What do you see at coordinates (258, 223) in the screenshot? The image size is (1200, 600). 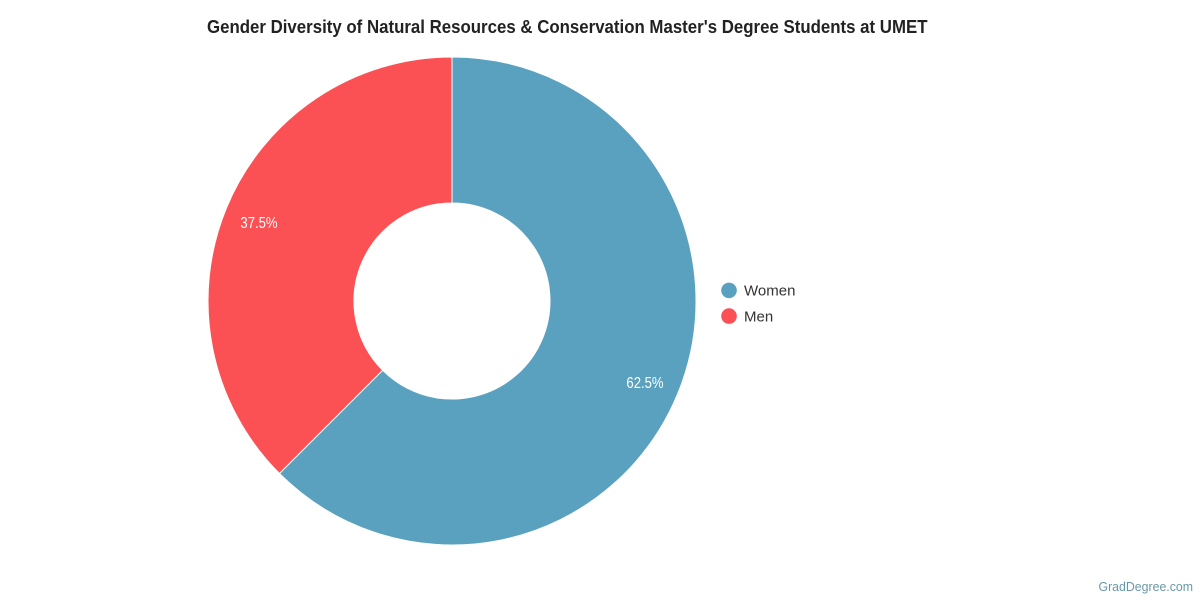 I see `svg-text: 37.5%` at bounding box center [258, 223].